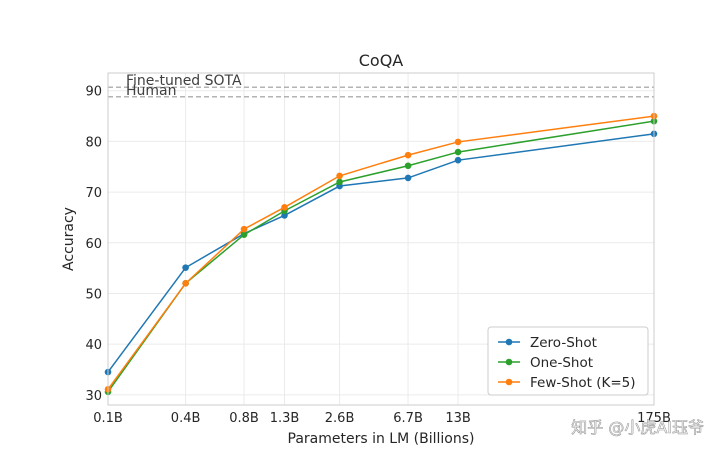 The image size is (720, 457). Describe the element at coordinates (654, 418) in the screenshot. I see `x-tick-label: 175B` at that location.